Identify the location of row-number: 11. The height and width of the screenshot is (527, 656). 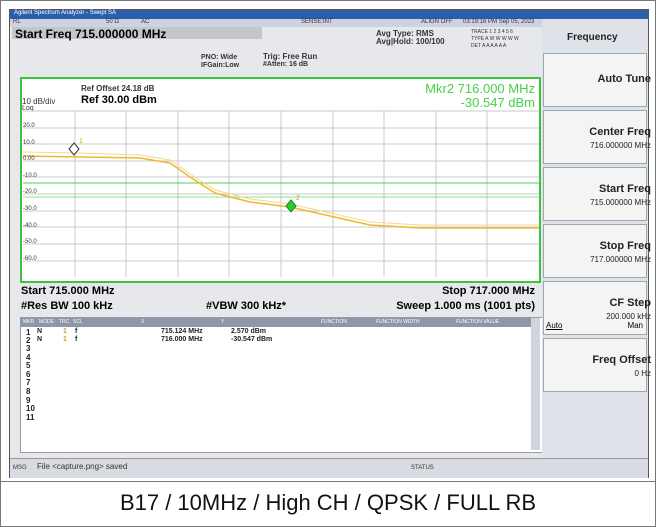
(30, 417).